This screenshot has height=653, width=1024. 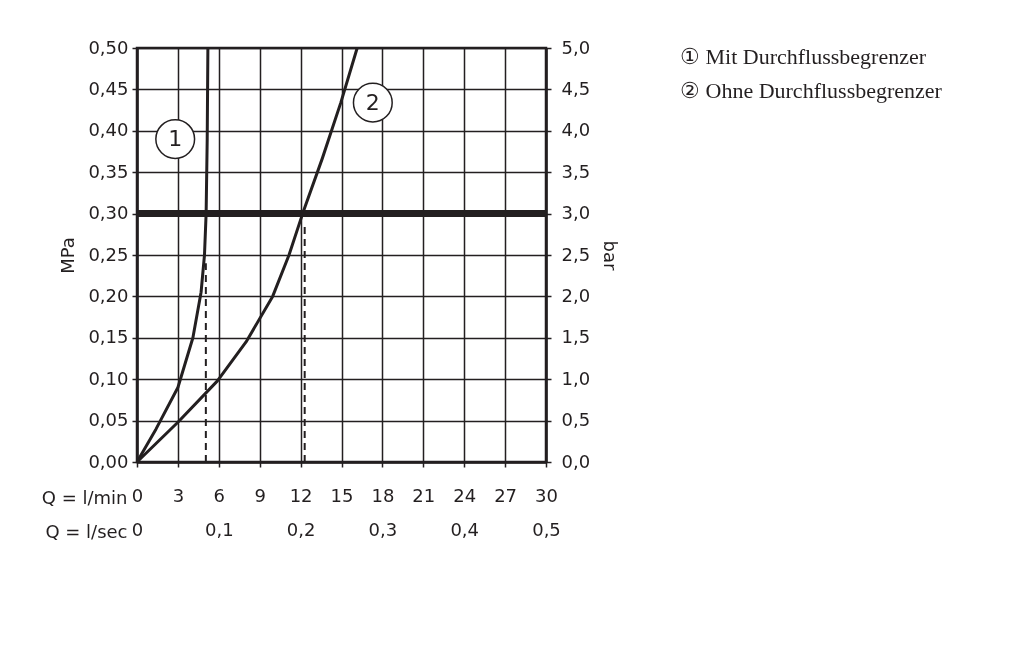 I want to click on x-tick-label: 6, so click(x=219, y=495).